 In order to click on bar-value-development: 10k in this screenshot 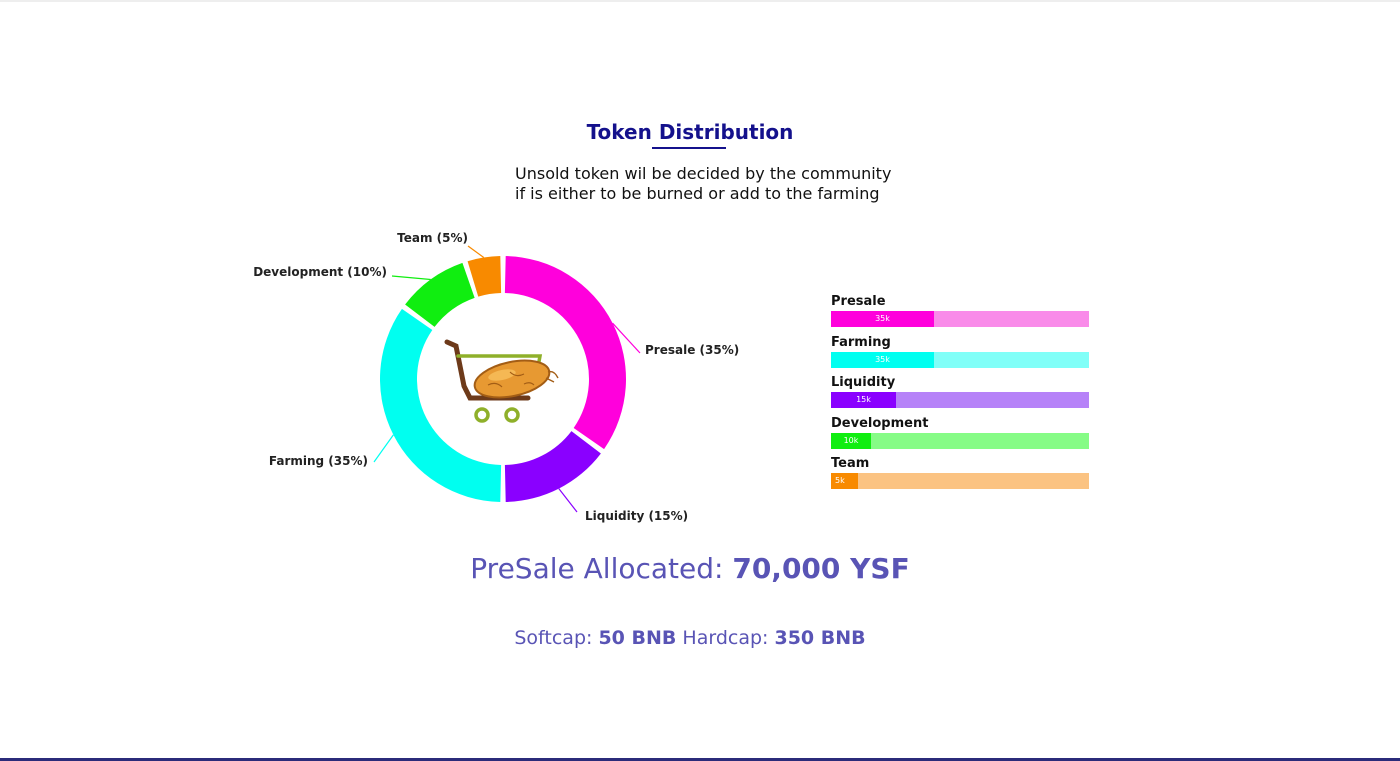, I will do `click(851, 440)`.